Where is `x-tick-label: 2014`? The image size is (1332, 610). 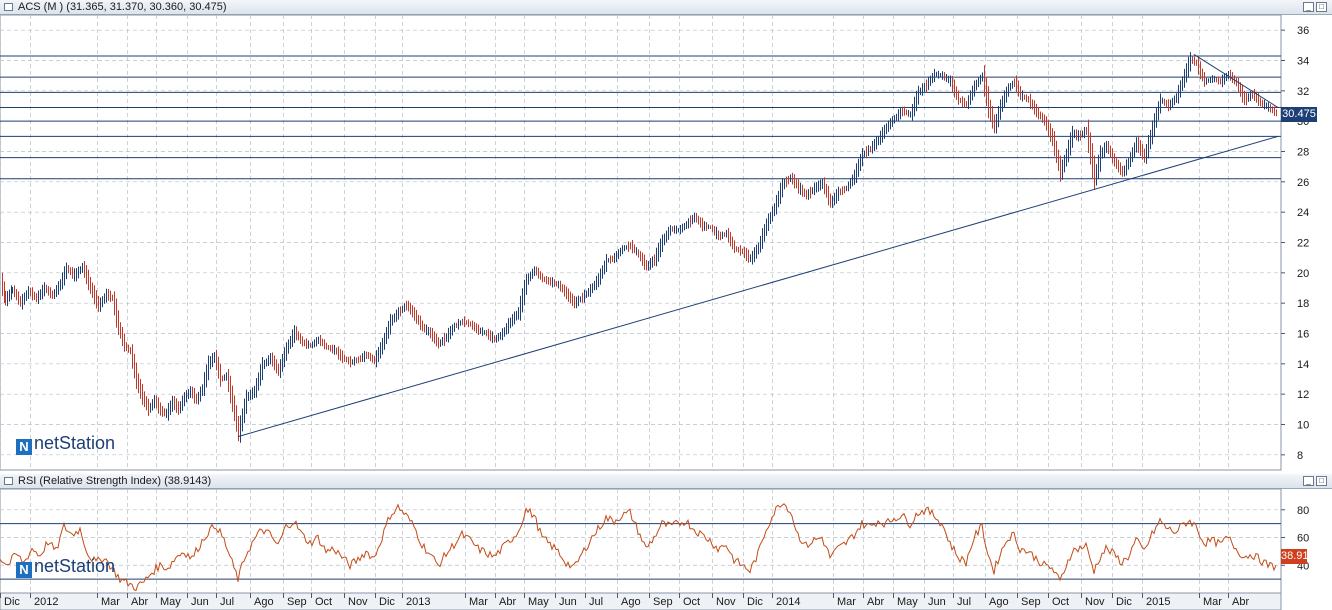 x-tick-label: 2014 is located at coordinates (788, 602).